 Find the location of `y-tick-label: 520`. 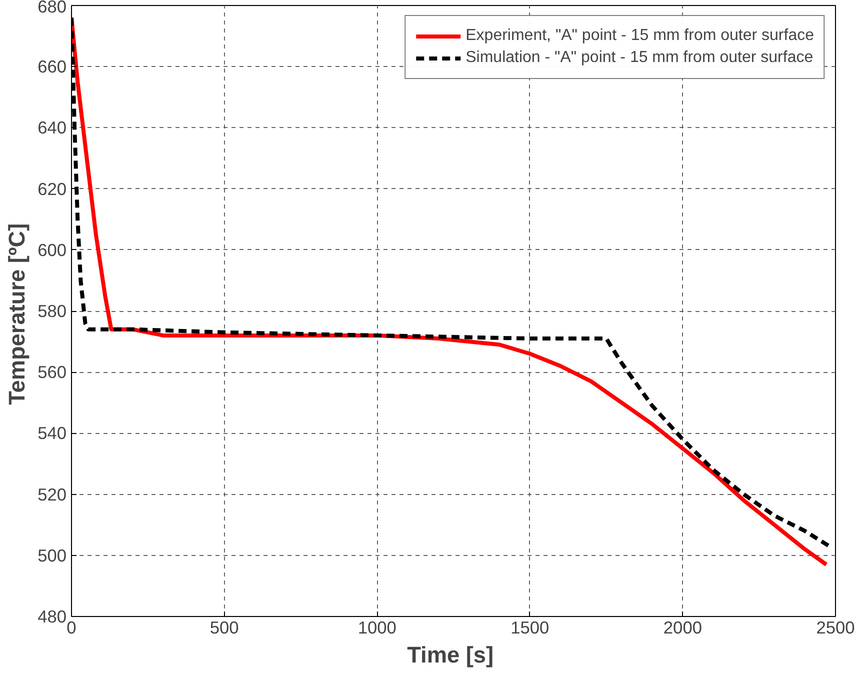

y-tick-label: 520 is located at coordinates (52, 494).